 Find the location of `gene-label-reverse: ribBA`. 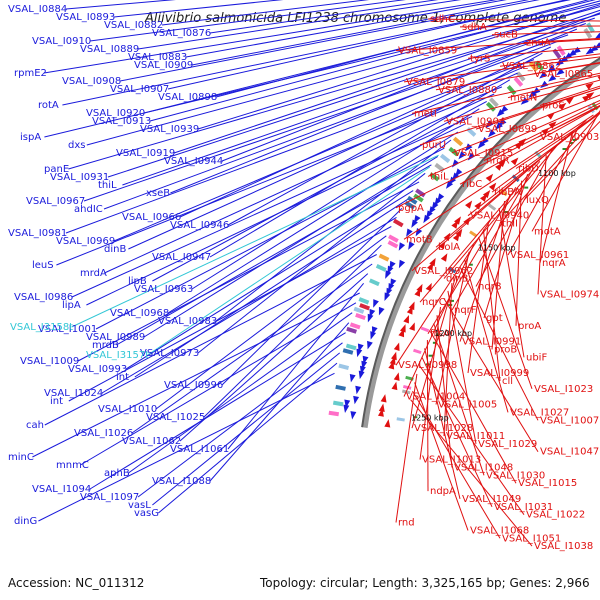

gene-label-reverse: ribBA is located at coordinates (507, 192).